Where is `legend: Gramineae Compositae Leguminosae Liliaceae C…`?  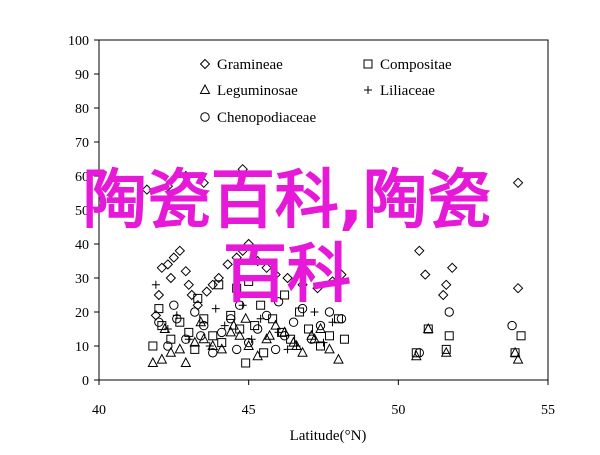 legend: Gramineae Compositae Leguminosae Liliaceae C… is located at coordinates (325, 91).